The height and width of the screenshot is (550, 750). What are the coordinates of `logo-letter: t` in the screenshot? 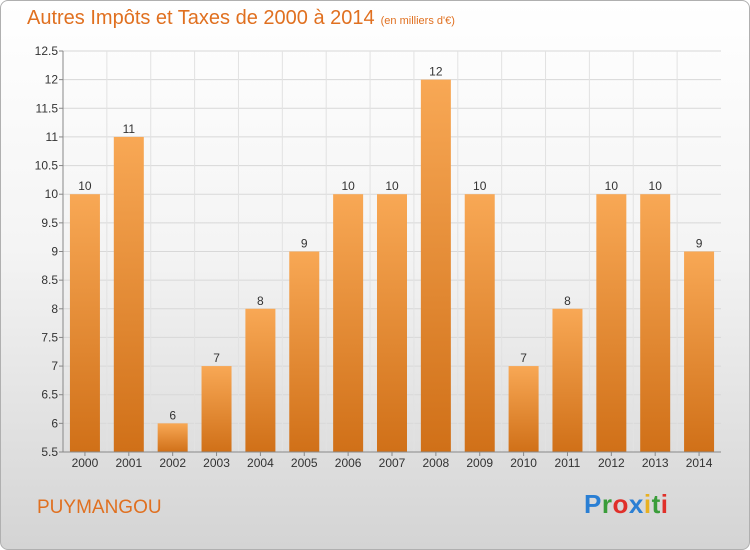 It's located at (656, 504).